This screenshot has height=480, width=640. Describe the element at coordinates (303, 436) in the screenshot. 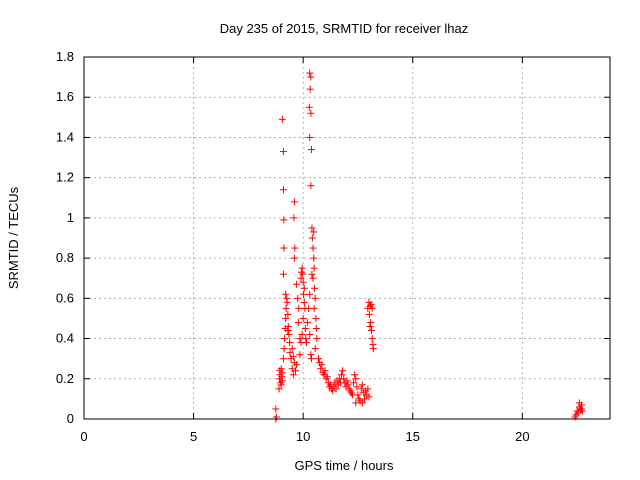

I see `x-tick-label: 10` at that location.